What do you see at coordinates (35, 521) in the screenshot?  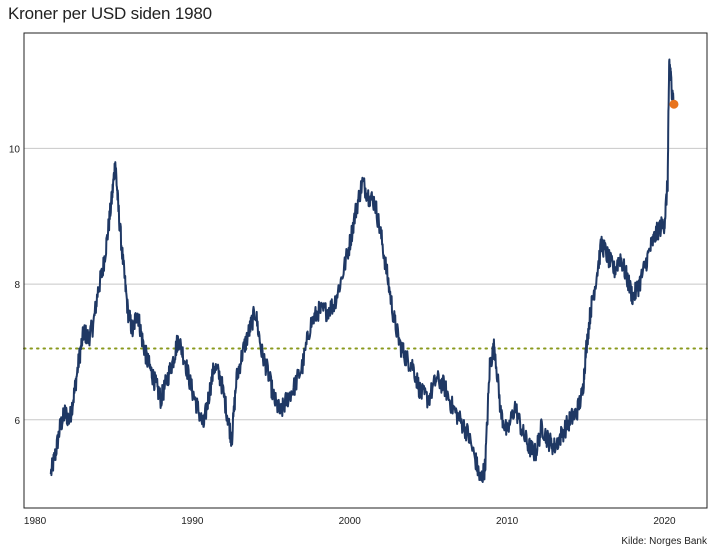 I see `x-tick-label: 1980` at bounding box center [35, 521].